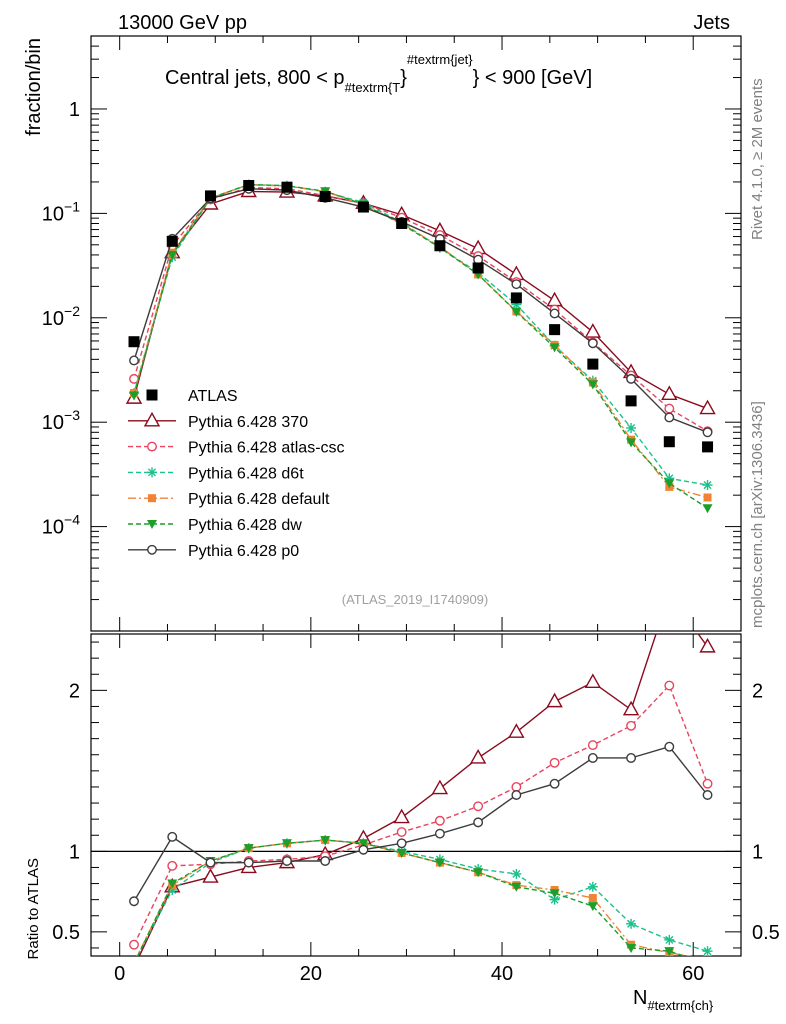 The width and height of the screenshot is (786, 1024). What do you see at coordinates (707, 497) in the screenshot?
I see `series-point-default` at bounding box center [707, 497].